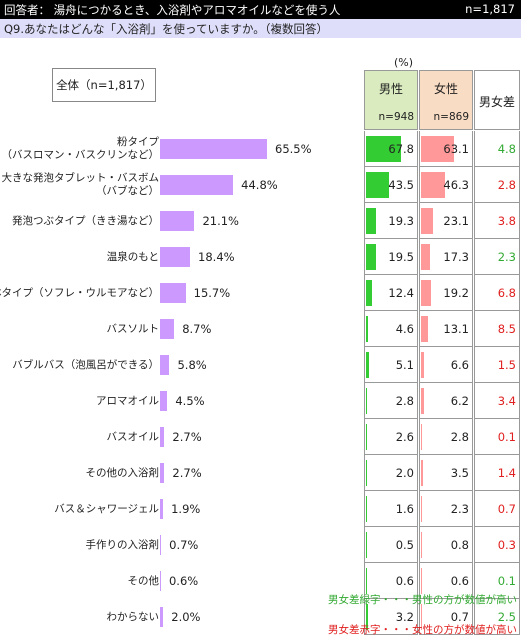  I want to click on diff-value: 4.8, so click(507, 149).